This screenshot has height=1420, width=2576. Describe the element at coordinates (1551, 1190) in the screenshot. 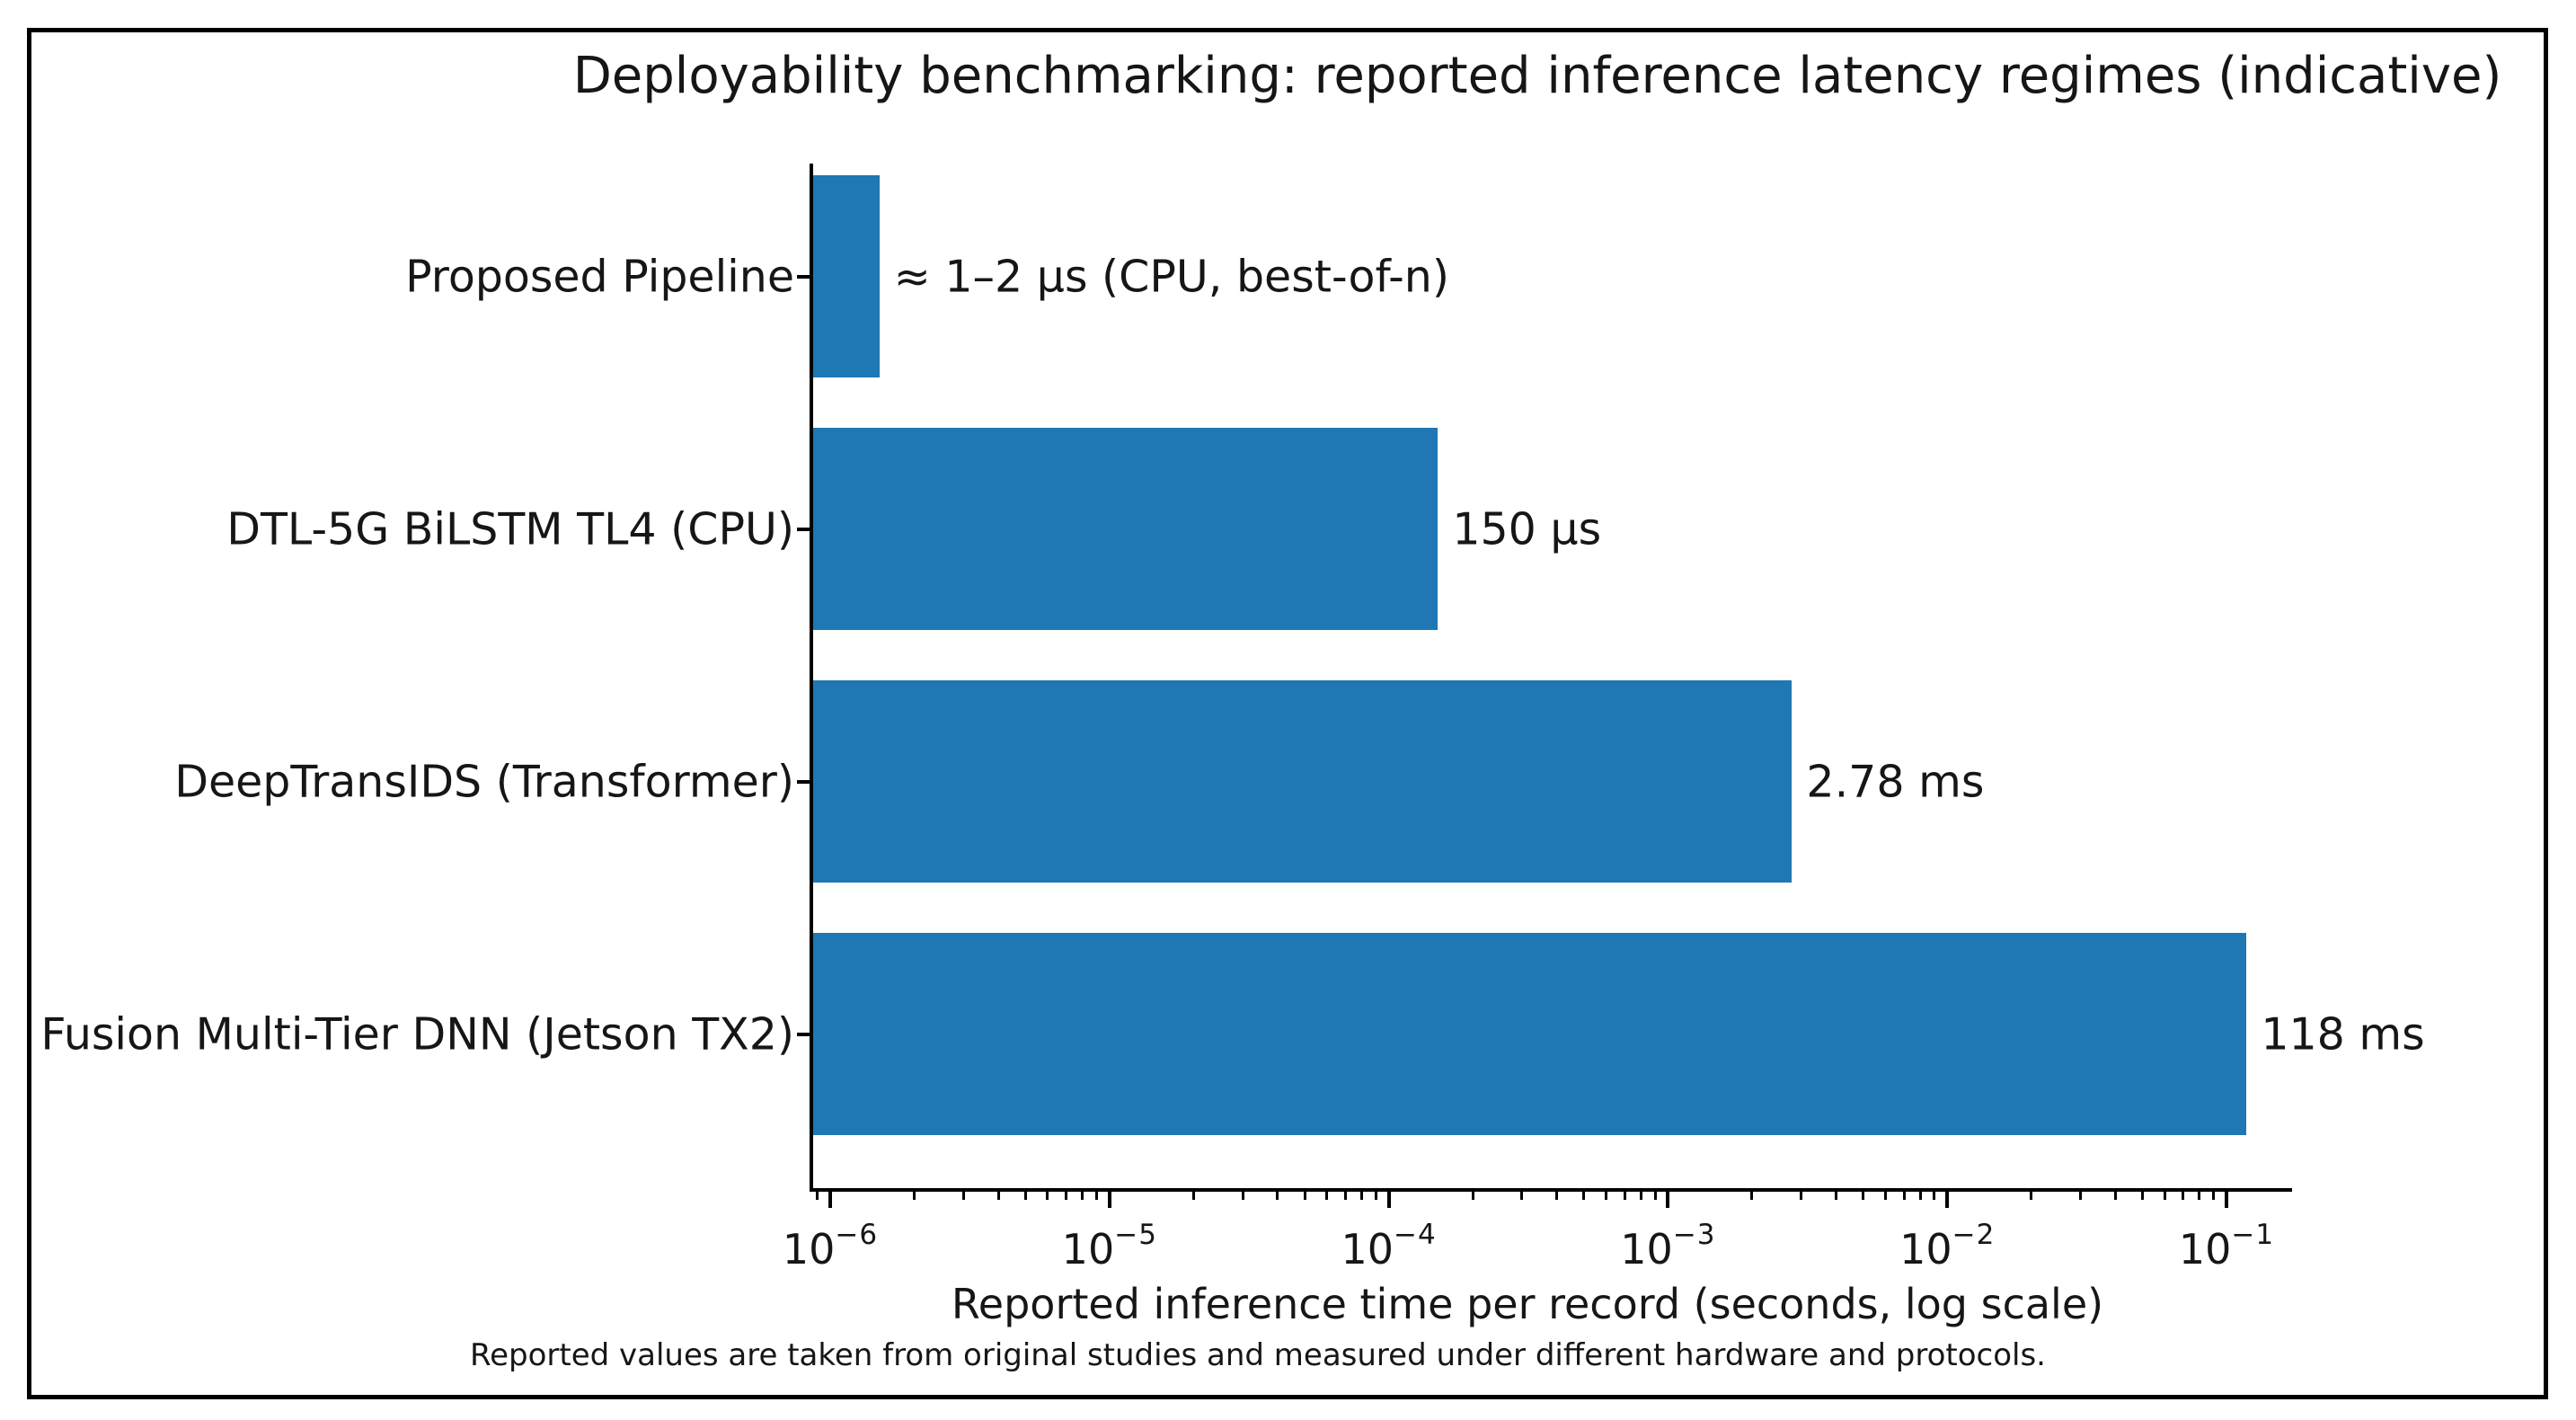

I see `x-axis-spine` at that location.